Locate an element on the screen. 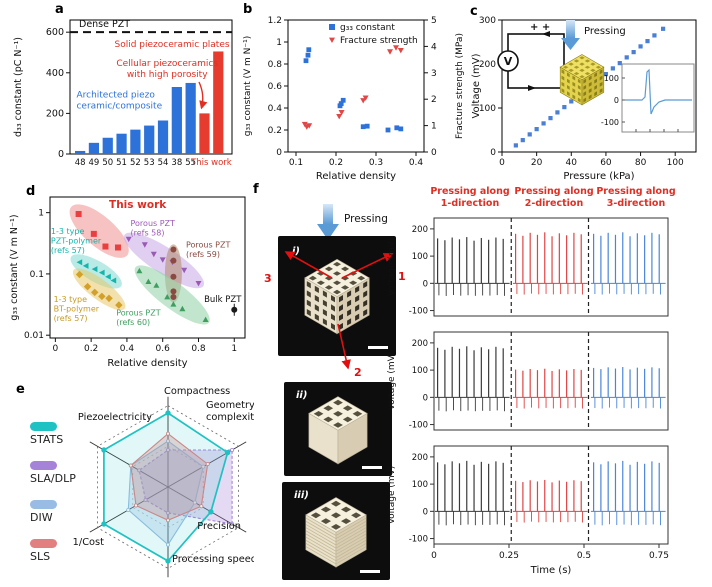 The image size is (712, 587). svg-text: 55 is located at coordinates (190, 163).